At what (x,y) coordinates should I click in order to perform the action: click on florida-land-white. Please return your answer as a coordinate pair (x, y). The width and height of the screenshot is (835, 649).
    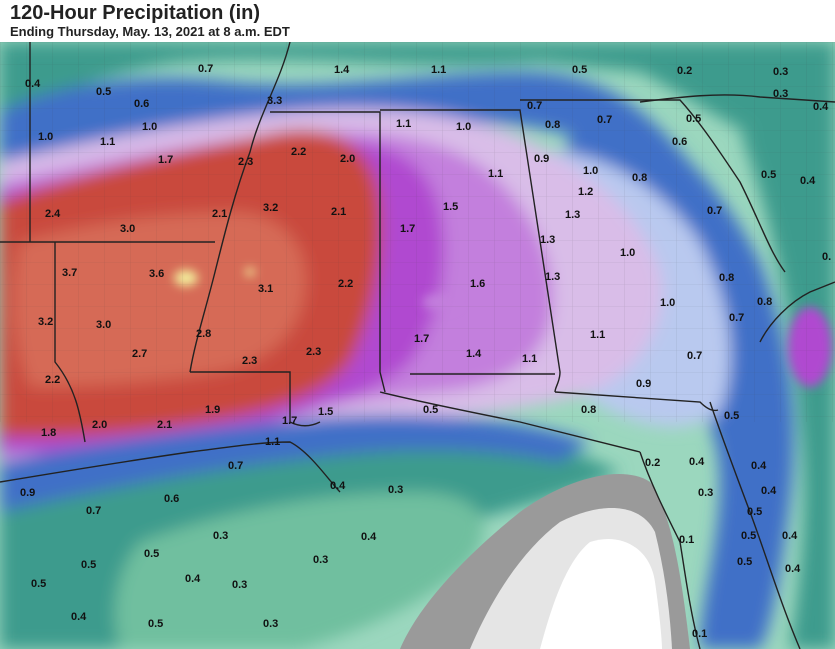
    Looking at the image, I should click on (601, 593).